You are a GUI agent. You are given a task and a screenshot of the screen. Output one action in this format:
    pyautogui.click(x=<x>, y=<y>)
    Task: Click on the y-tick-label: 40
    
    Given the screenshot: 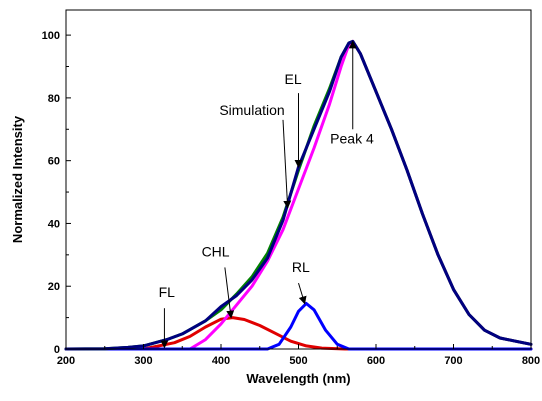 What is the action you would take?
    pyautogui.click(x=54, y=224)
    